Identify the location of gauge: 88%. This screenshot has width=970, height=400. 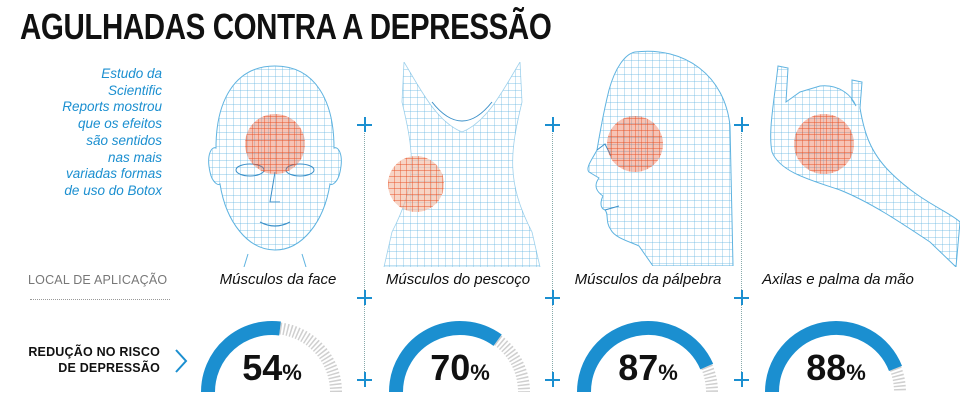
(835, 357).